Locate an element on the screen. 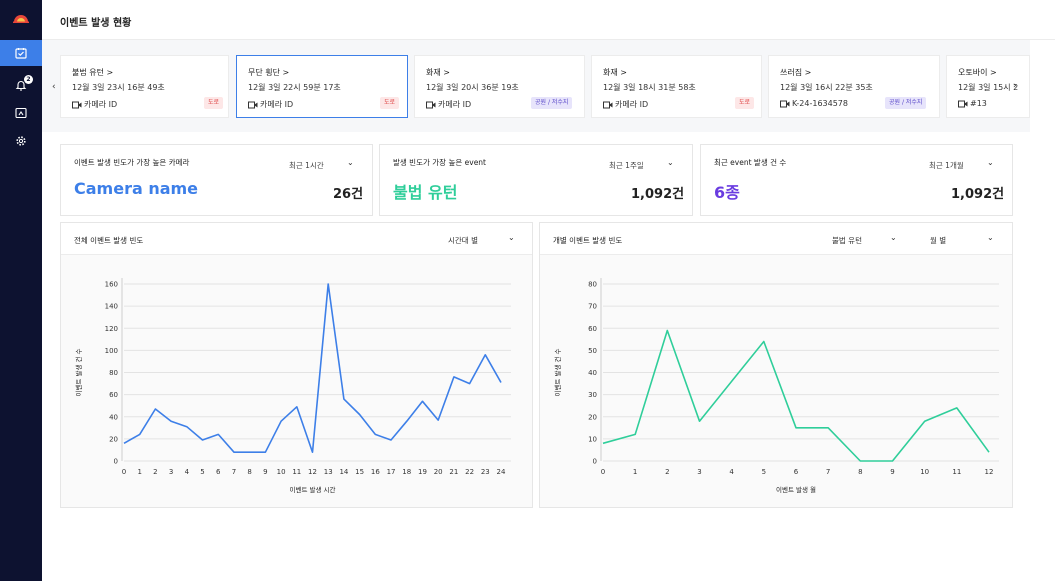  stat-label: 이벤트 발생 빈도가 가장 높은 카메라 is located at coordinates (132, 162).